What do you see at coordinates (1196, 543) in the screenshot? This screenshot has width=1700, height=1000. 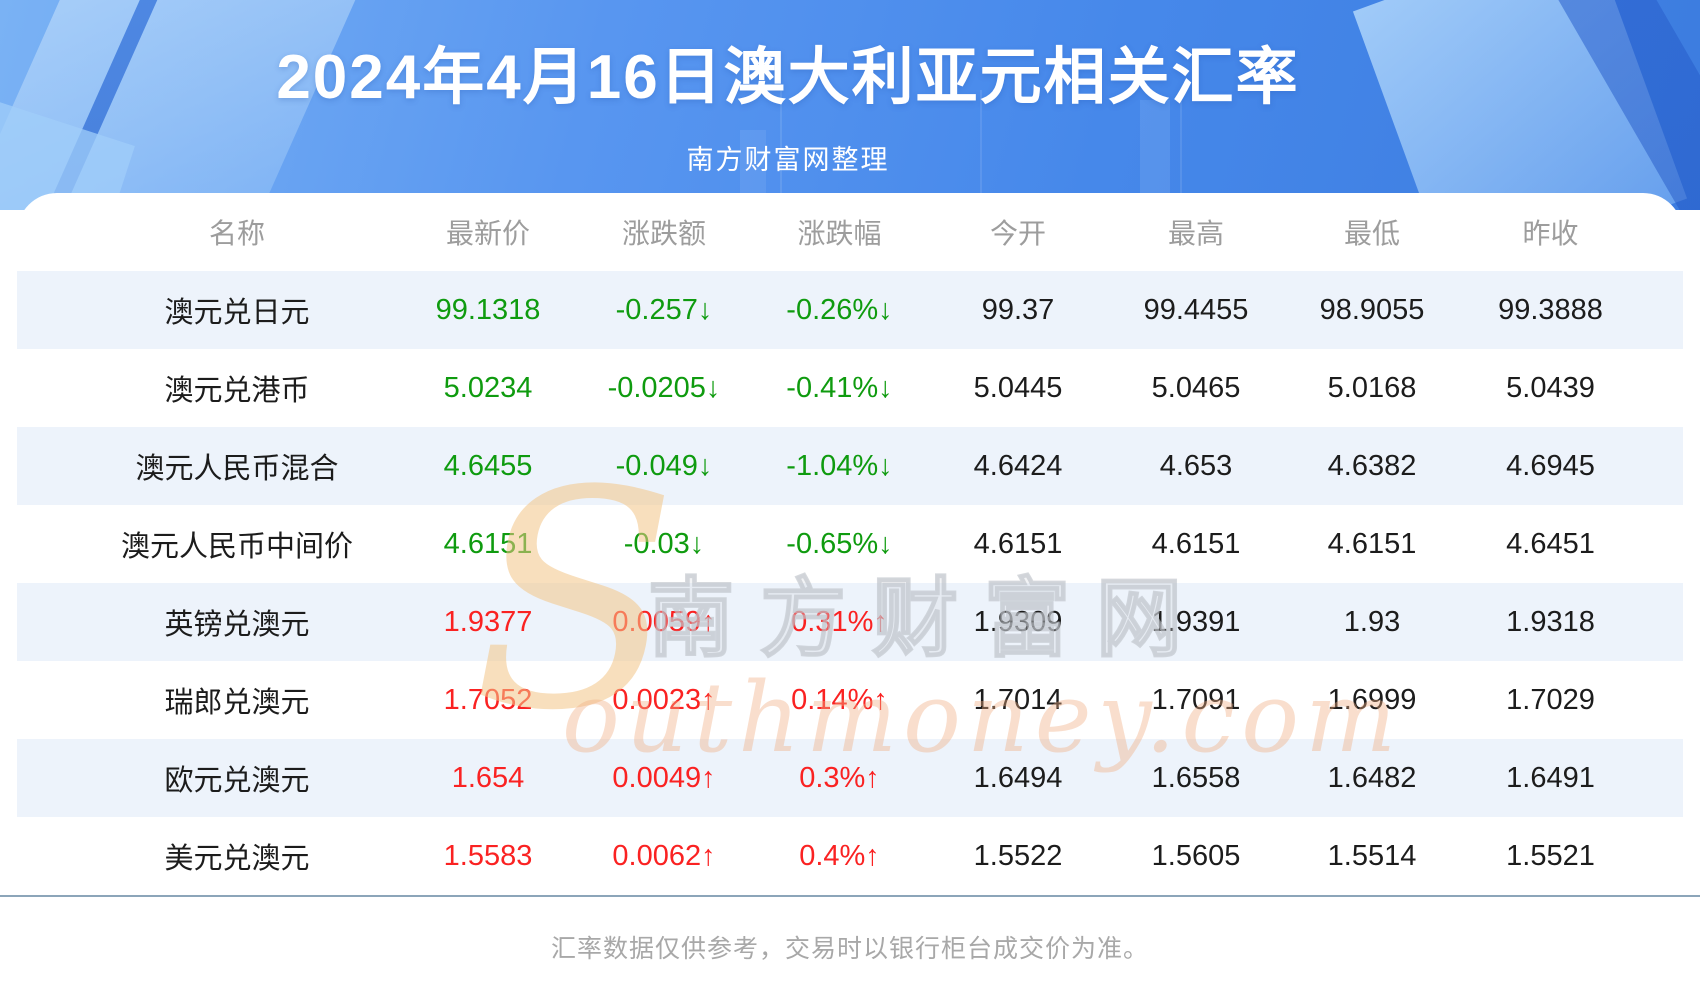 I see `high-cell: 4.6151` at bounding box center [1196, 543].